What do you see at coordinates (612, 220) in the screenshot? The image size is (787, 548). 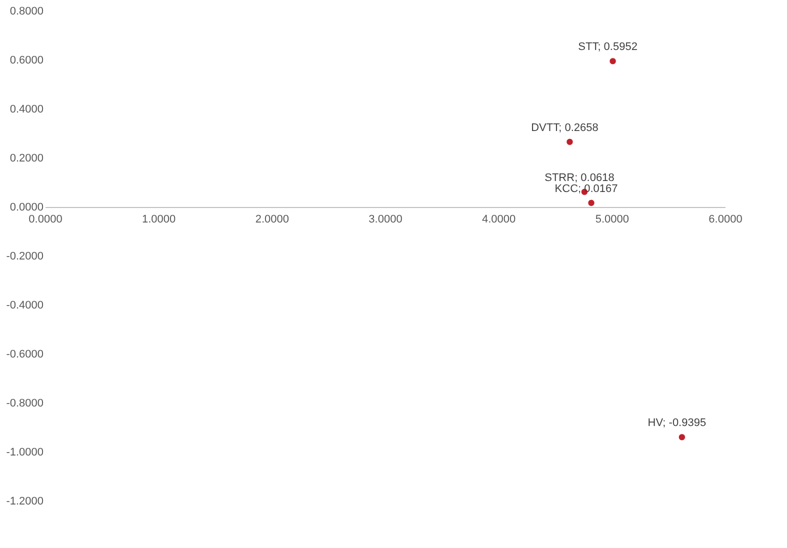 I see `x-tick-label: 5.0000` at bounding box center [612, 220].